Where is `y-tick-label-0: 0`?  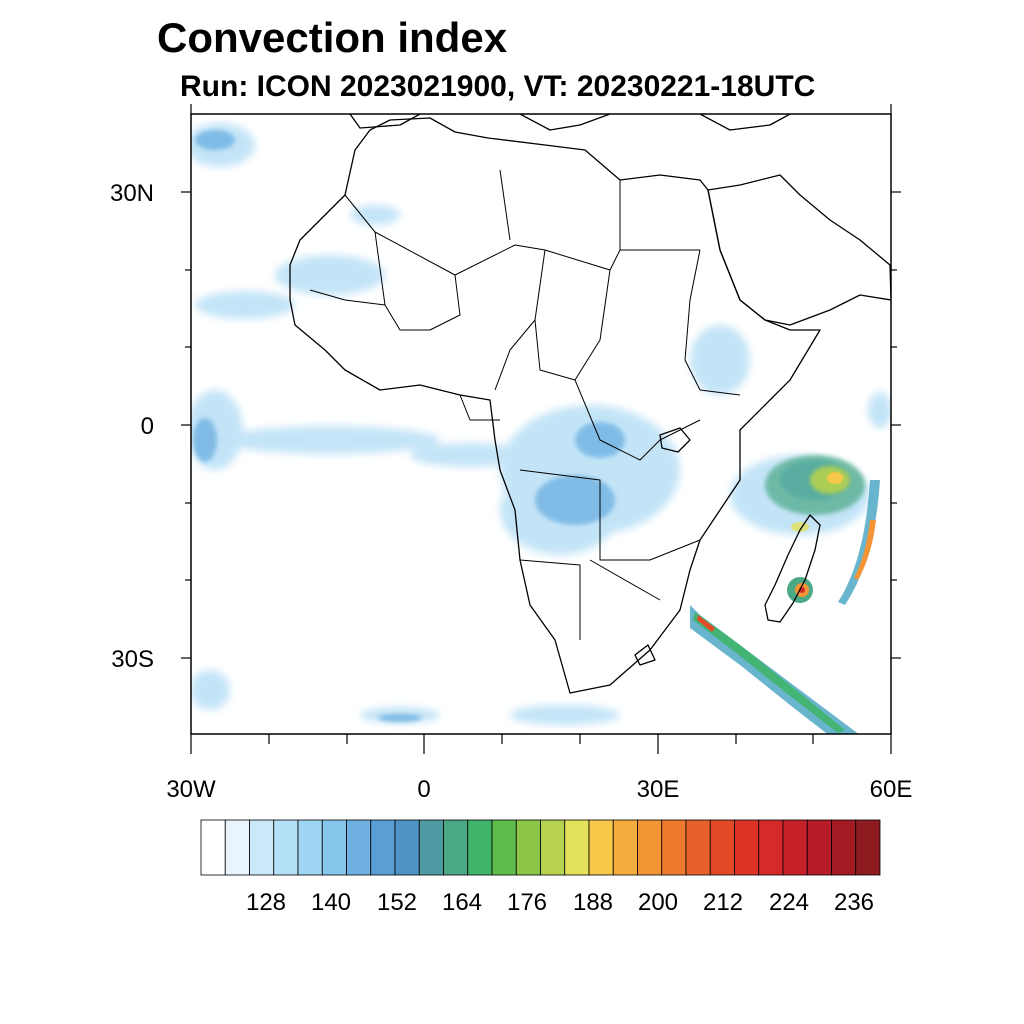 y-tick-label-0: 0 is located at coordinates (147, 426).